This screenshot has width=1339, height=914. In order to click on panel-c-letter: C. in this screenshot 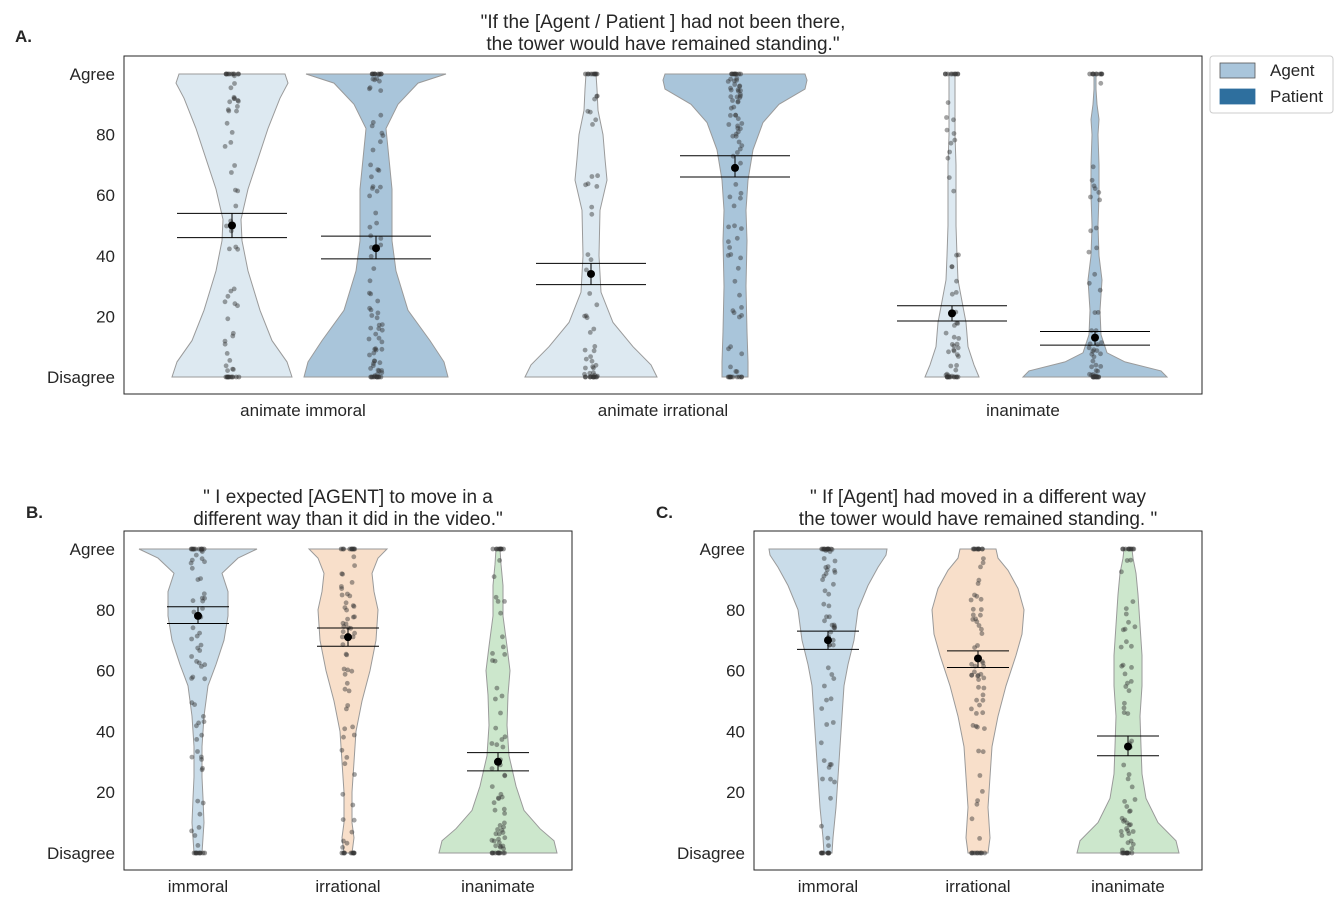, I will do `click(664, 512)`.